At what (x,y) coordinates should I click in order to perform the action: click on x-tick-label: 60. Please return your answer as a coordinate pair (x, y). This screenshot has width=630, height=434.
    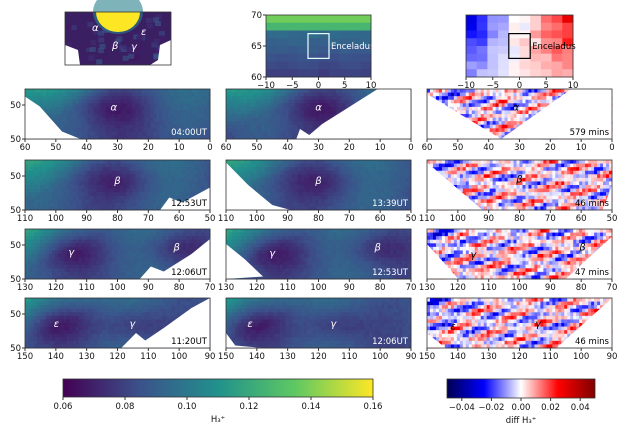
    Looking at the image, I should click on (179, 219).